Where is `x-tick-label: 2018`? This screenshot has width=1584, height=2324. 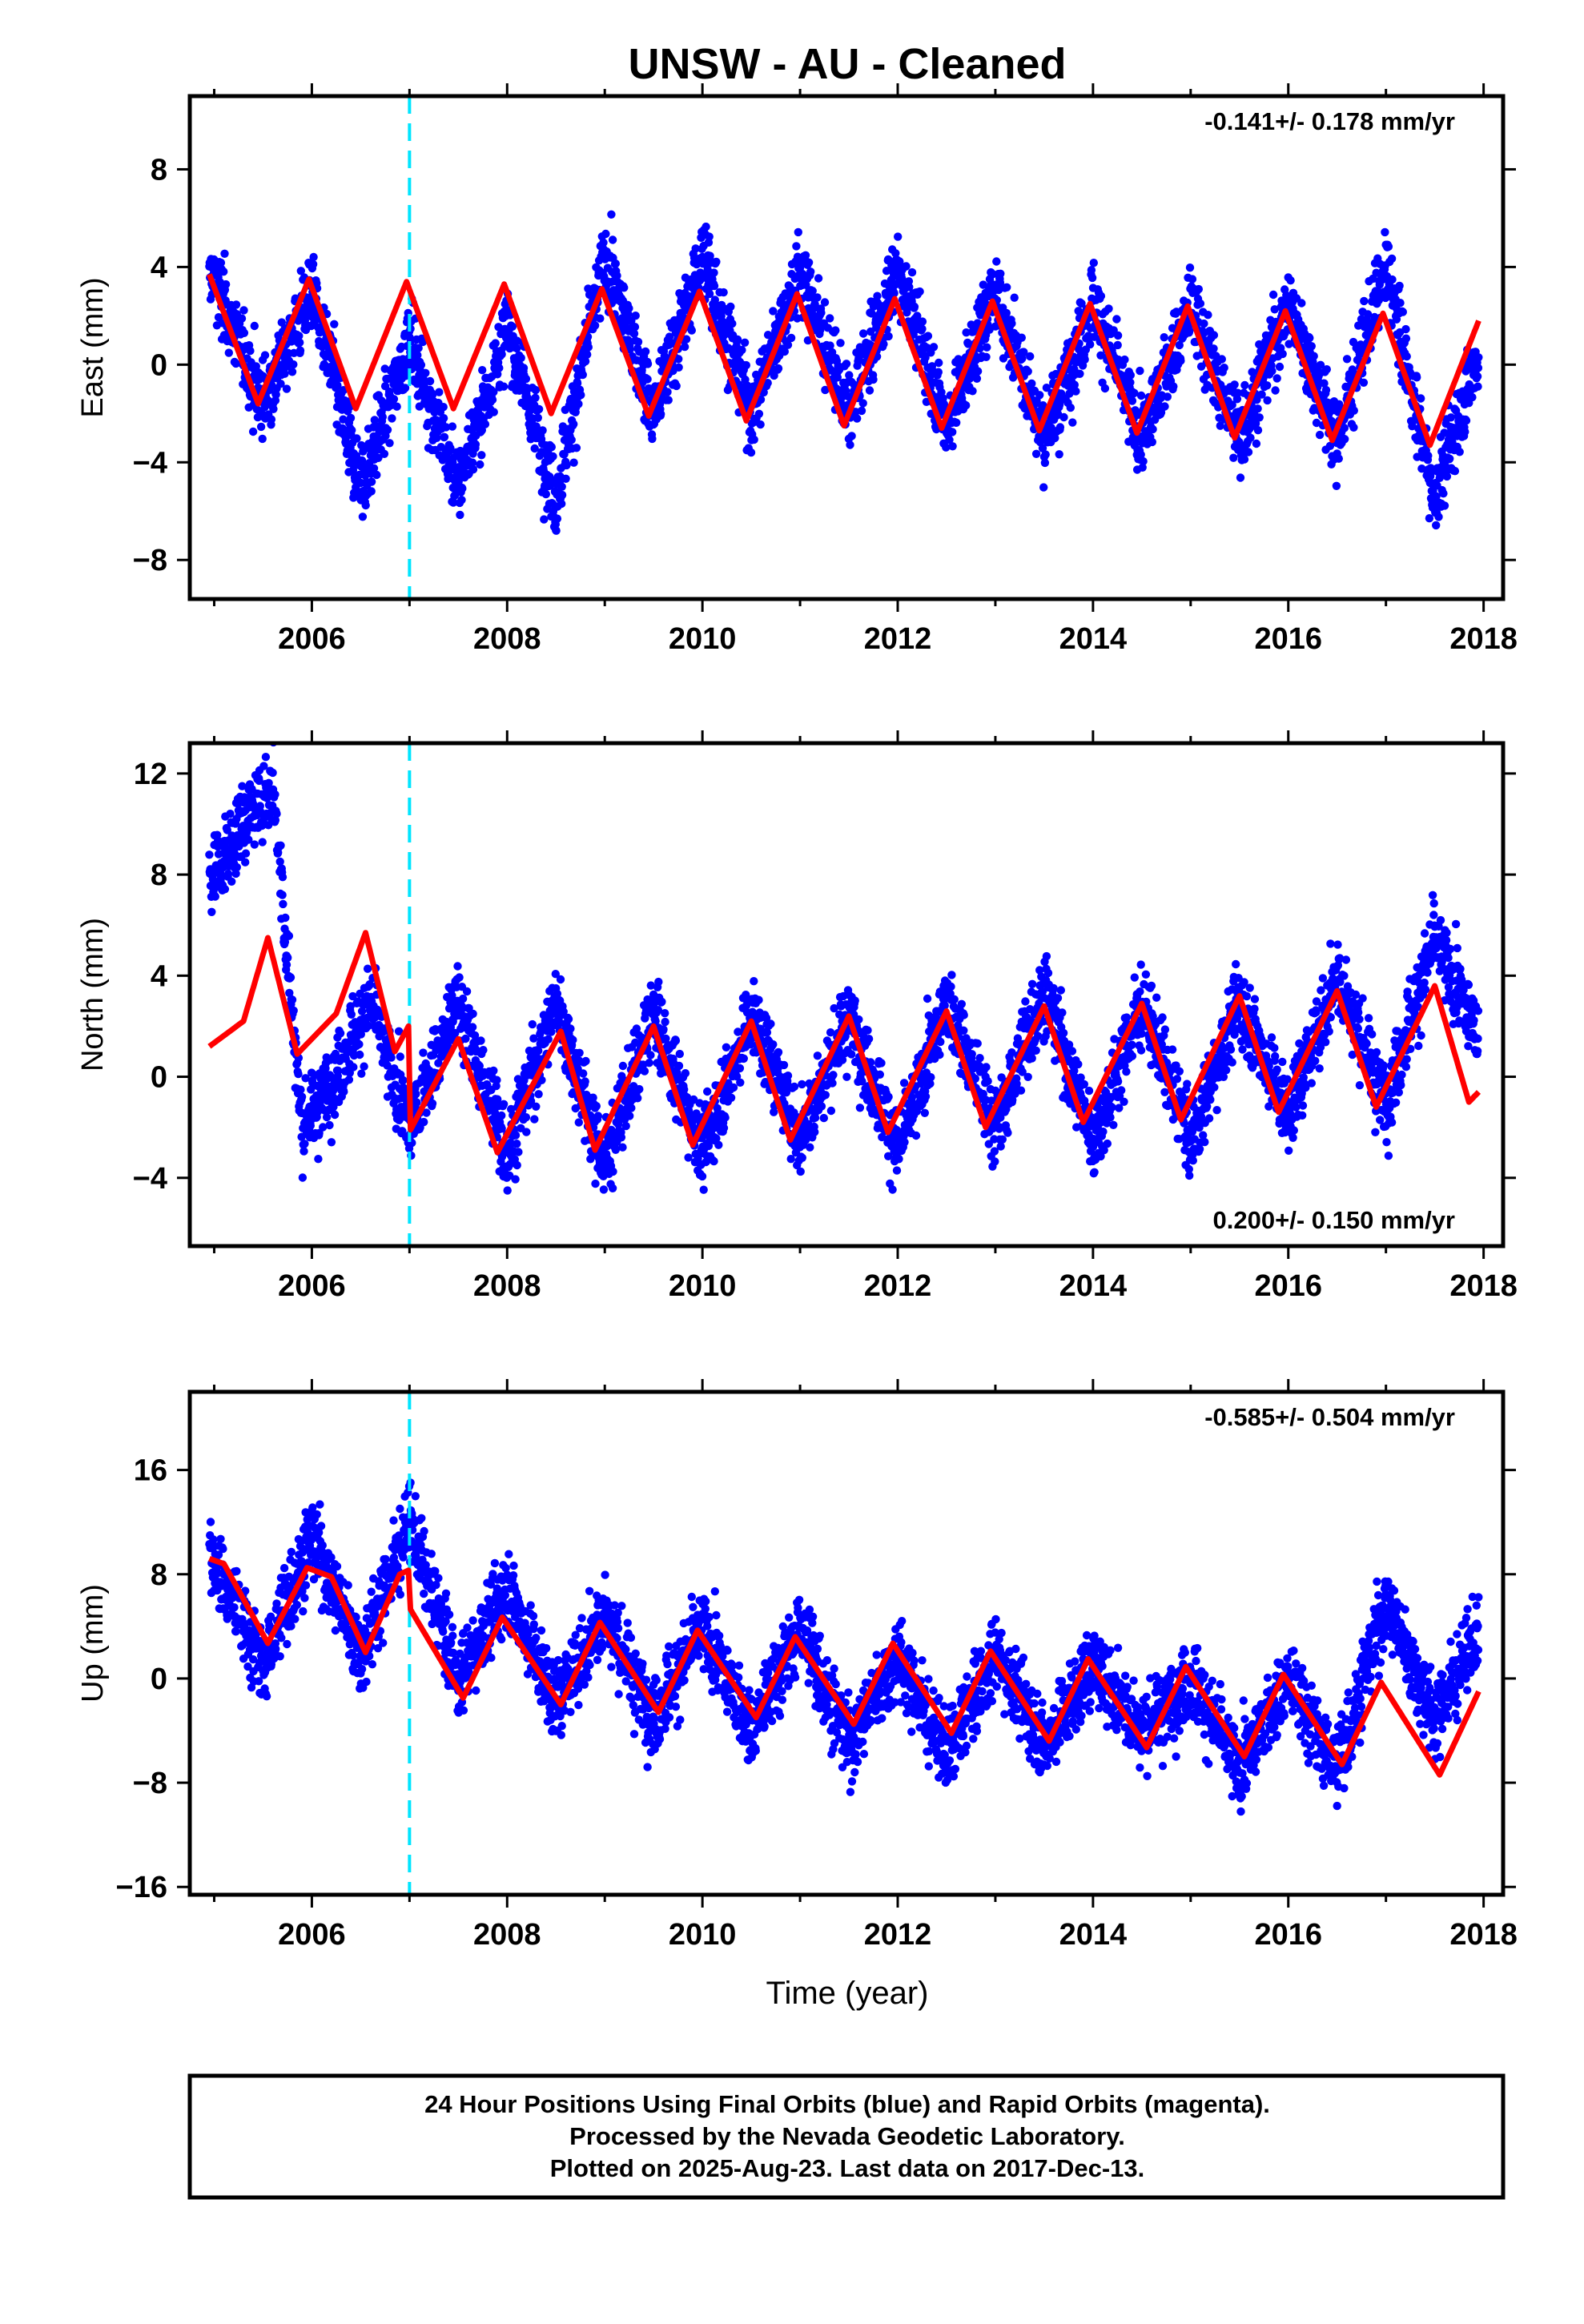 x-tick-label: 2018 is located at coordinates (1483, 639).